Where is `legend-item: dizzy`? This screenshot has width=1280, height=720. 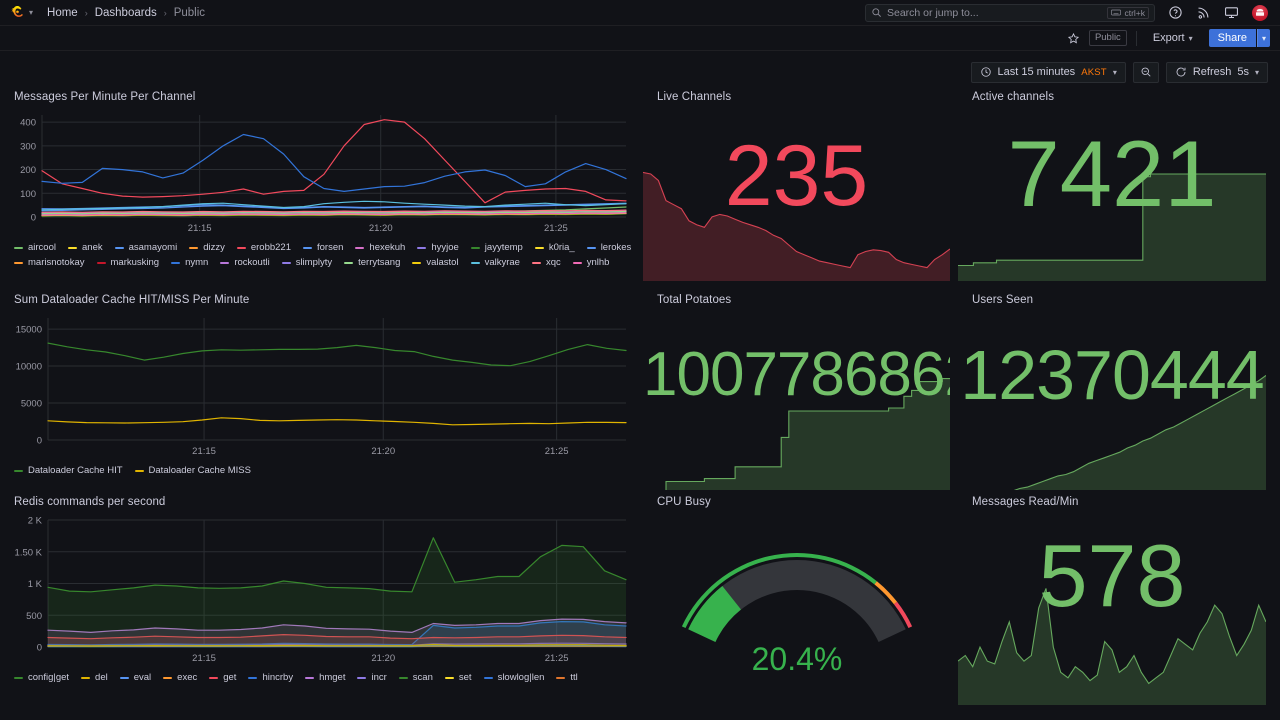 legend-item: dizzy is located at coordinates (207, 247).